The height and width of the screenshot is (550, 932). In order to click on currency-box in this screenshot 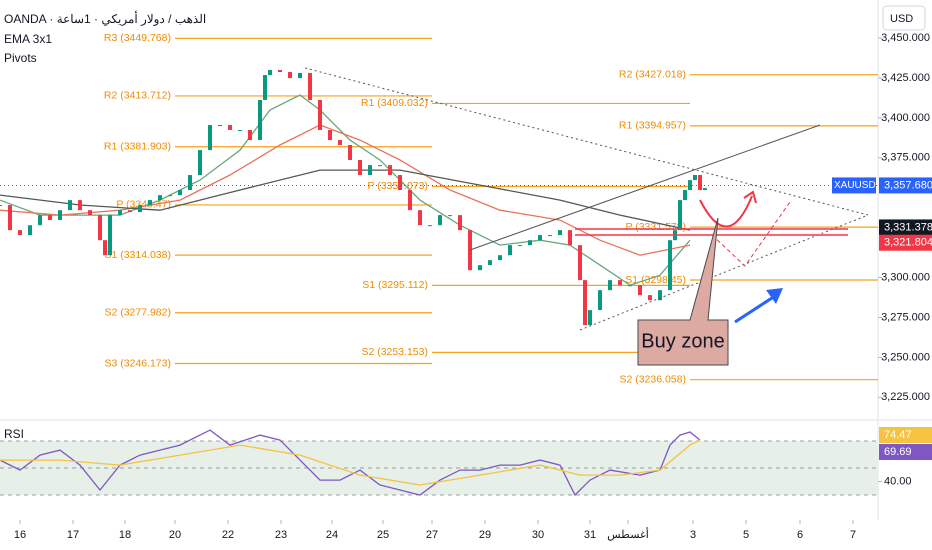, I will do `click(904, 18)`.